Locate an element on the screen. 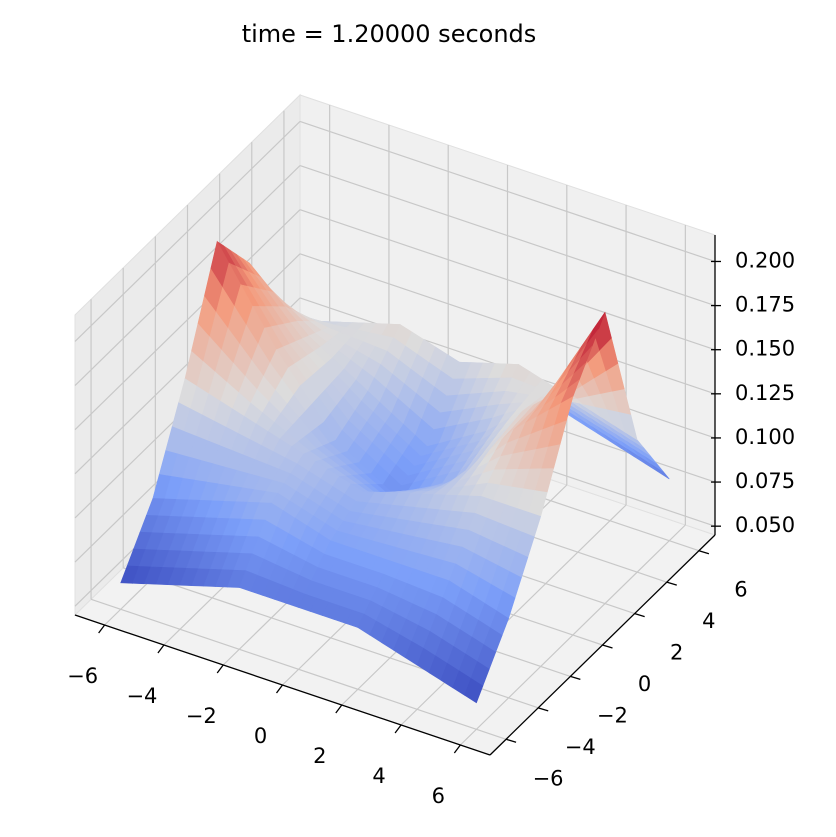 The image size is (836, 837). z-tick-label: 0.150 is located at coordinates (765, 349).